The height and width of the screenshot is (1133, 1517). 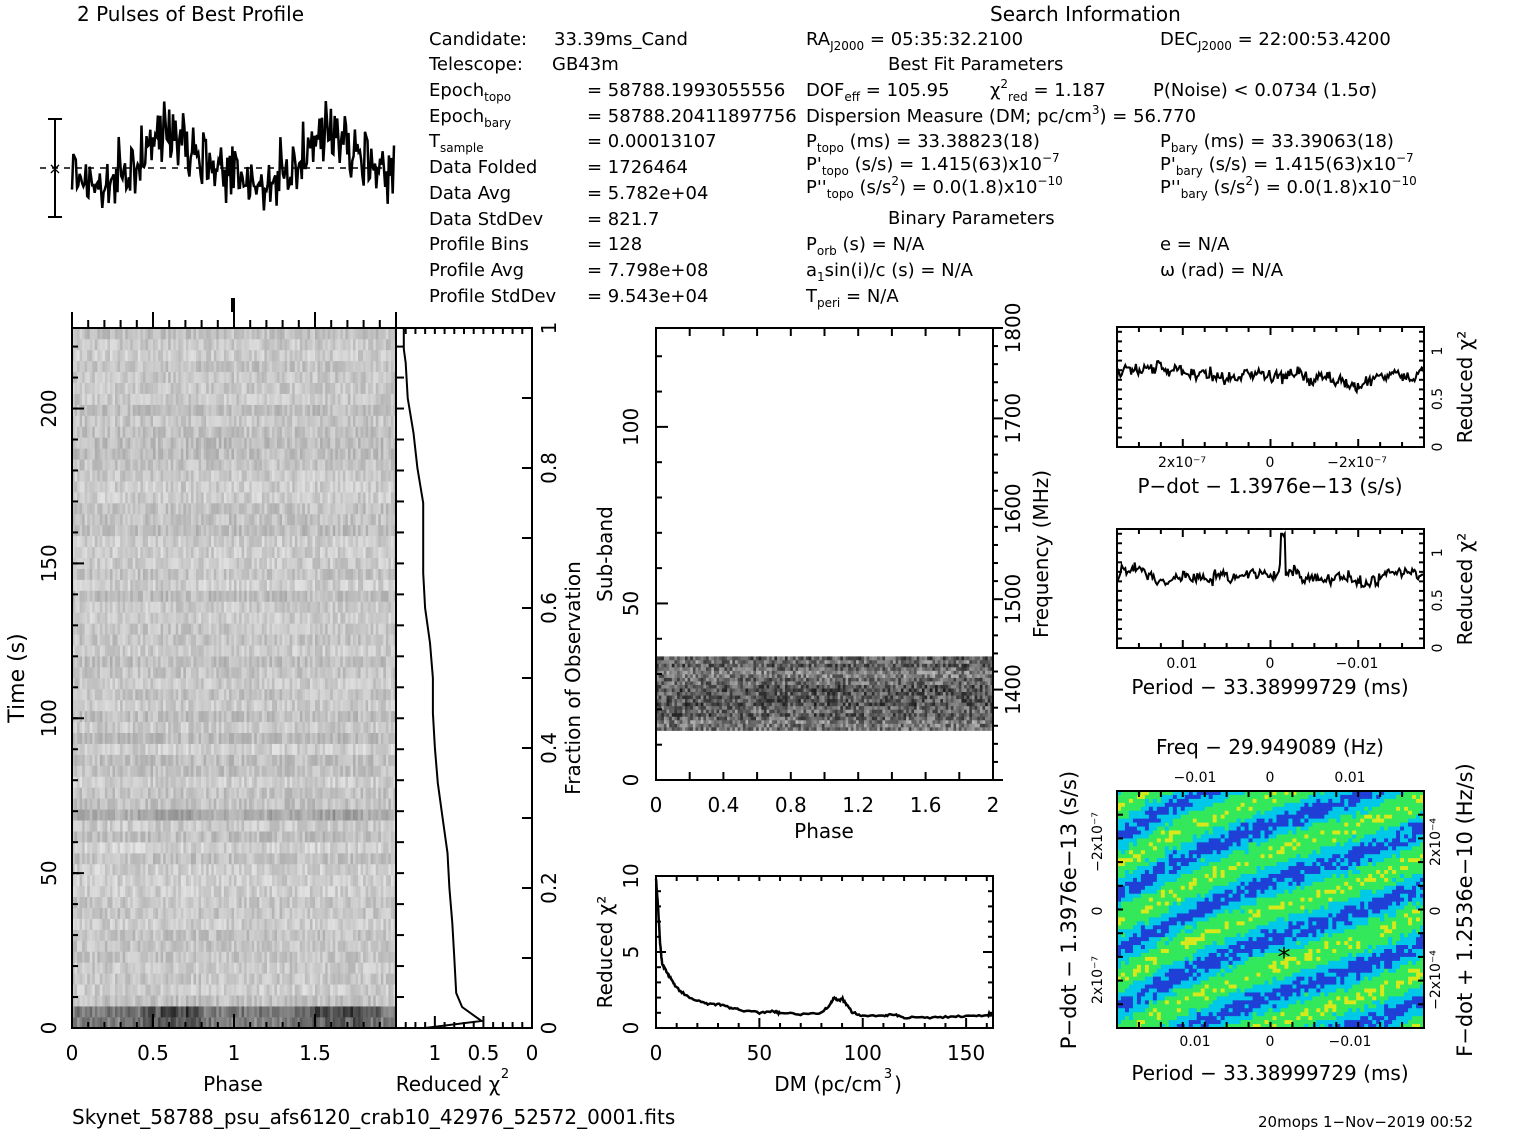 I want to click on info-label: Epoch, so click(x=457, y=90).